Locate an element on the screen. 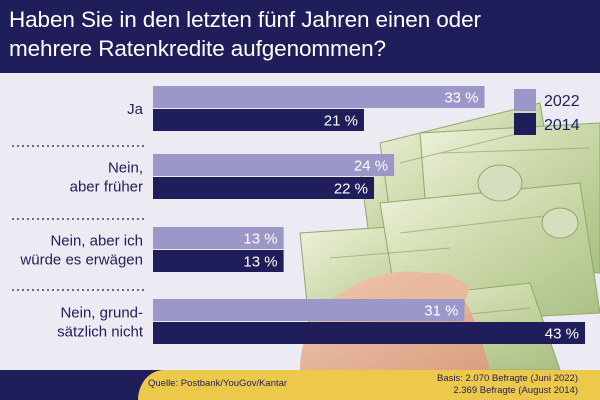  category-label: sätzlich nicht is located at coordinates (100, 332).